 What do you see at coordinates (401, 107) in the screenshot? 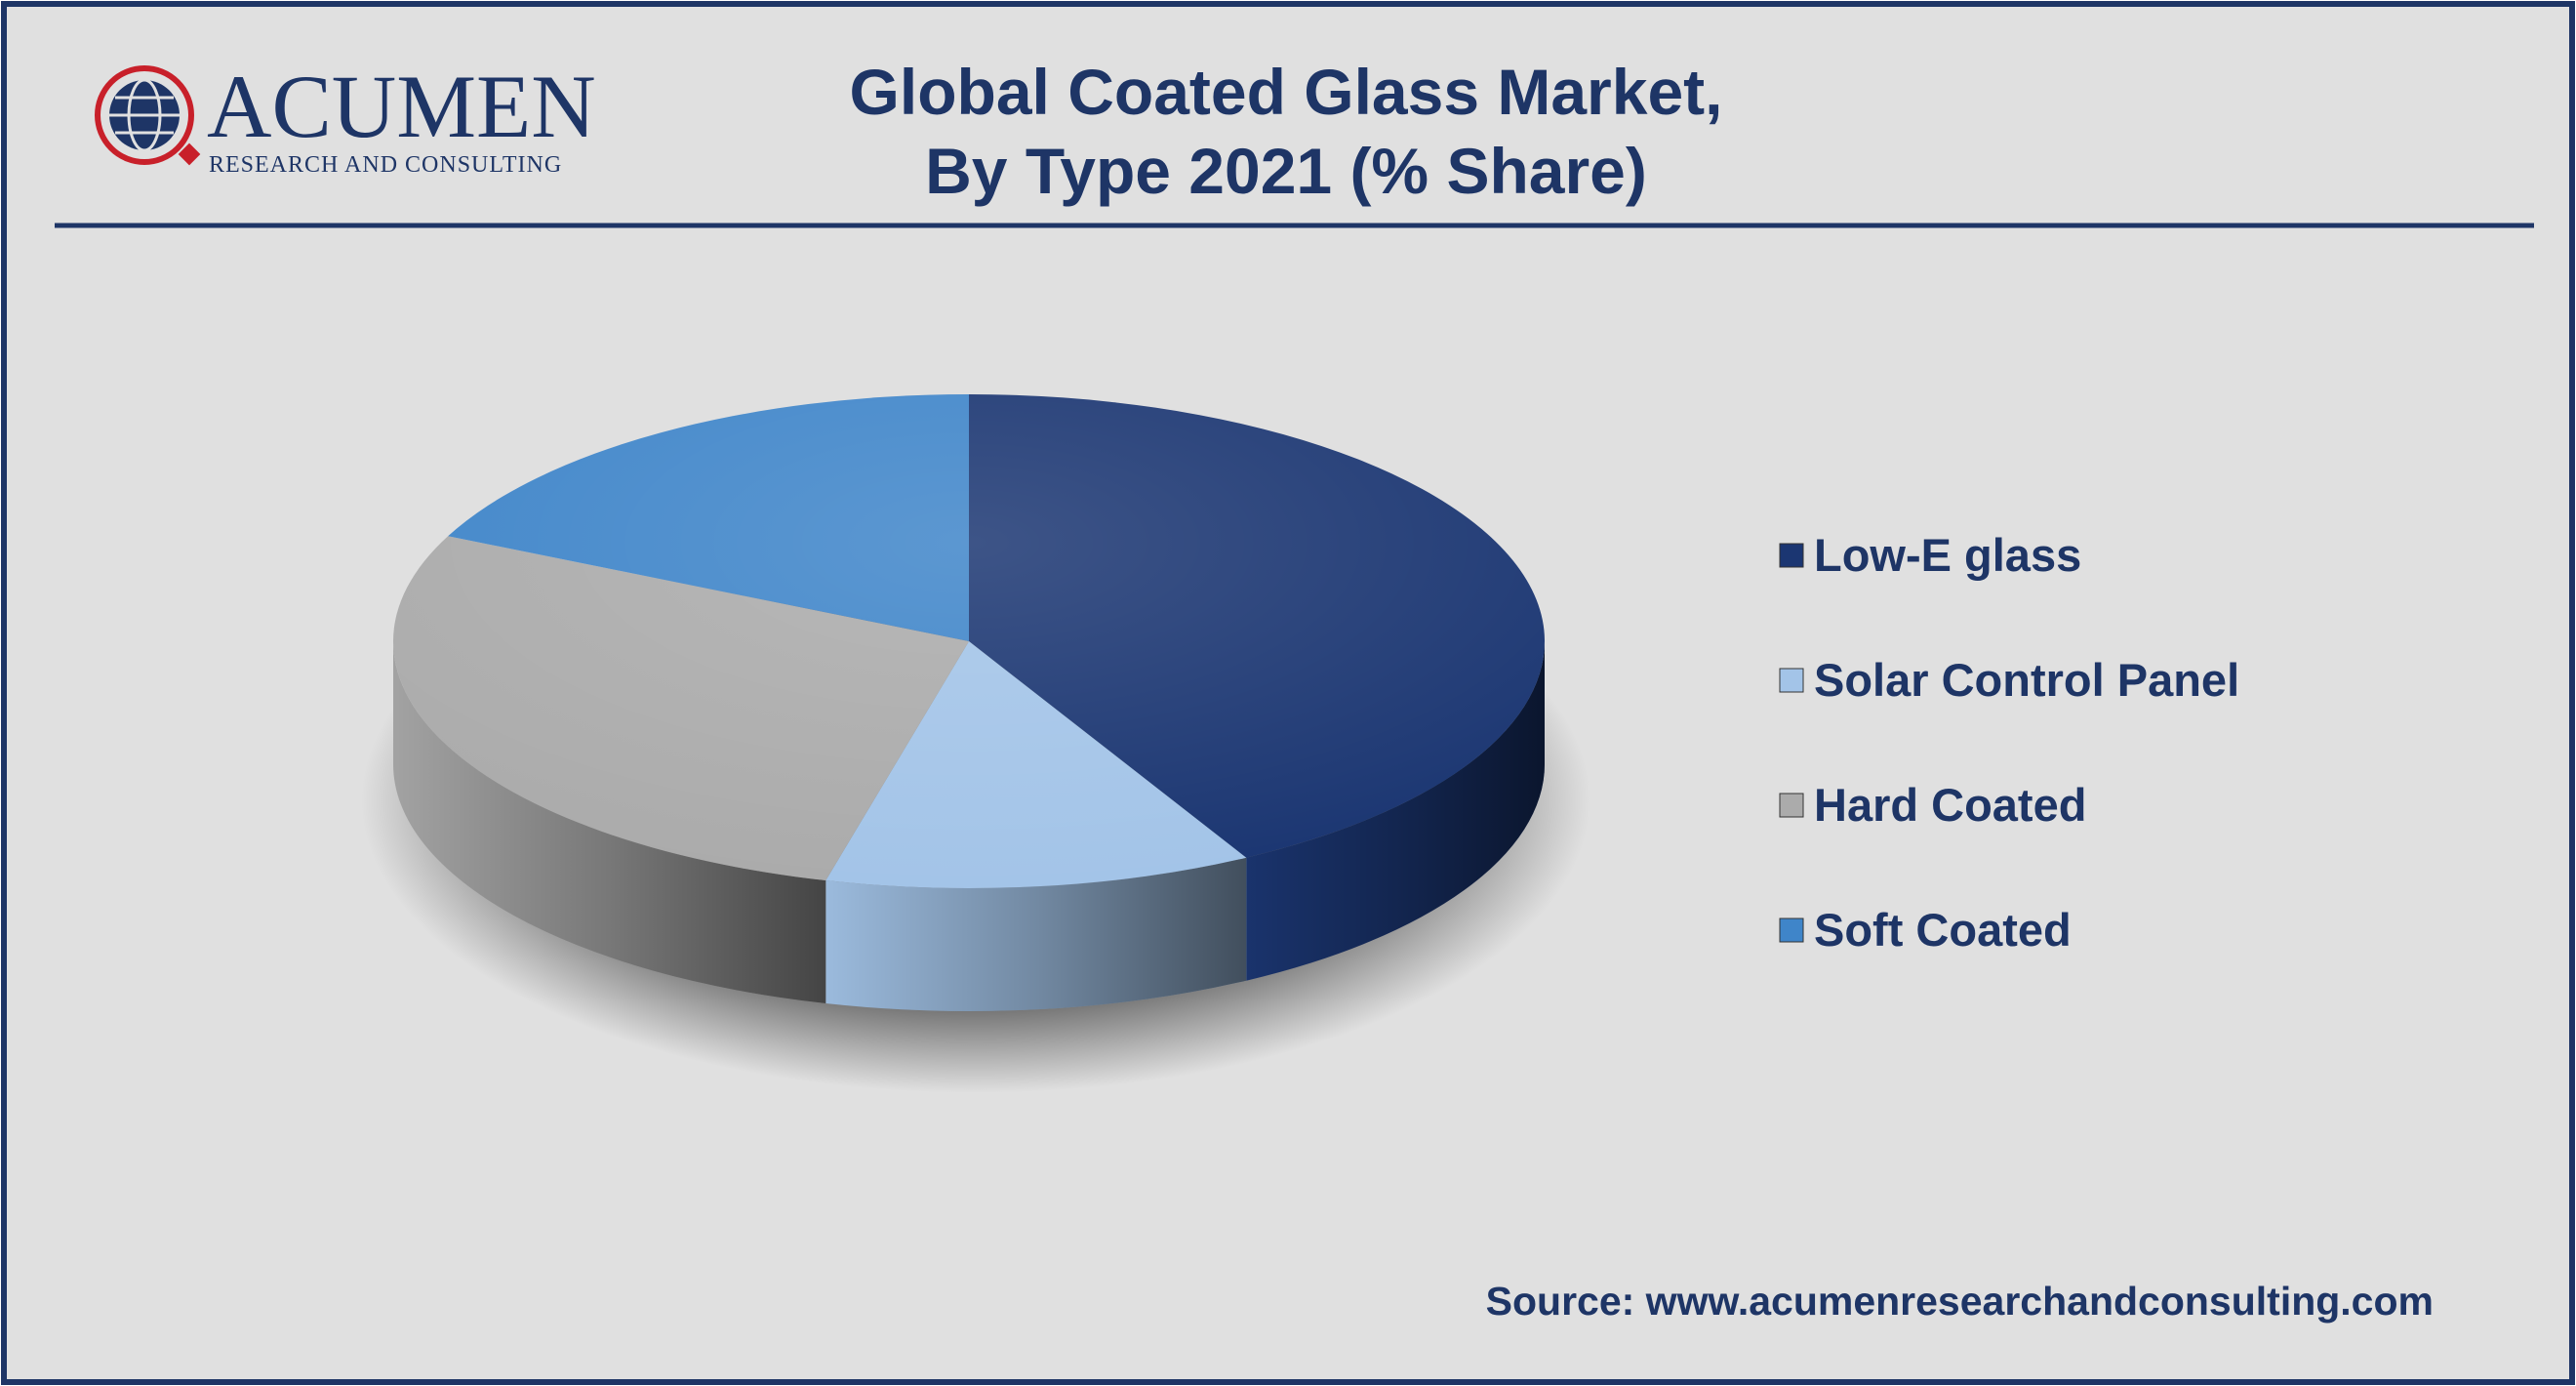
I see `logo-name: ACUMEN` at bounding box center [401, 107].